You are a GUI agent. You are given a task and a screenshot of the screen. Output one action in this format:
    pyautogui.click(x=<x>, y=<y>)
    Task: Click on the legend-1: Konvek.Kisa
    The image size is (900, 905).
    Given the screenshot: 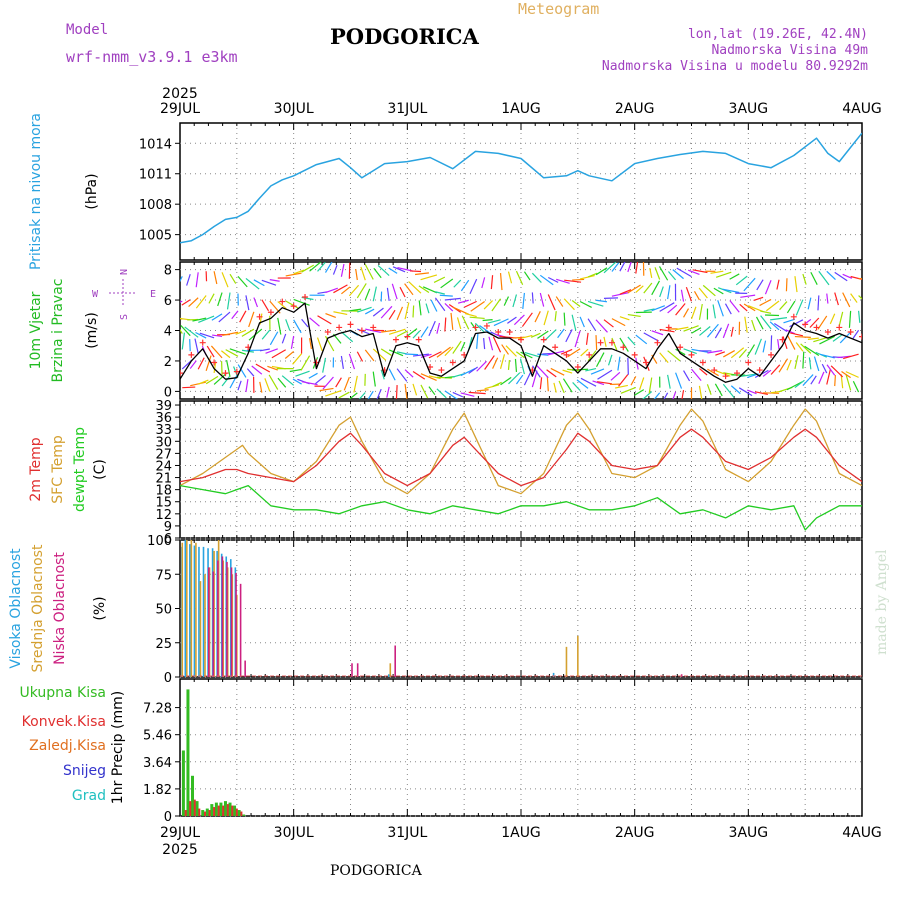 What is the action you would take?
    pyautogui.click(x=64, y=722)
    